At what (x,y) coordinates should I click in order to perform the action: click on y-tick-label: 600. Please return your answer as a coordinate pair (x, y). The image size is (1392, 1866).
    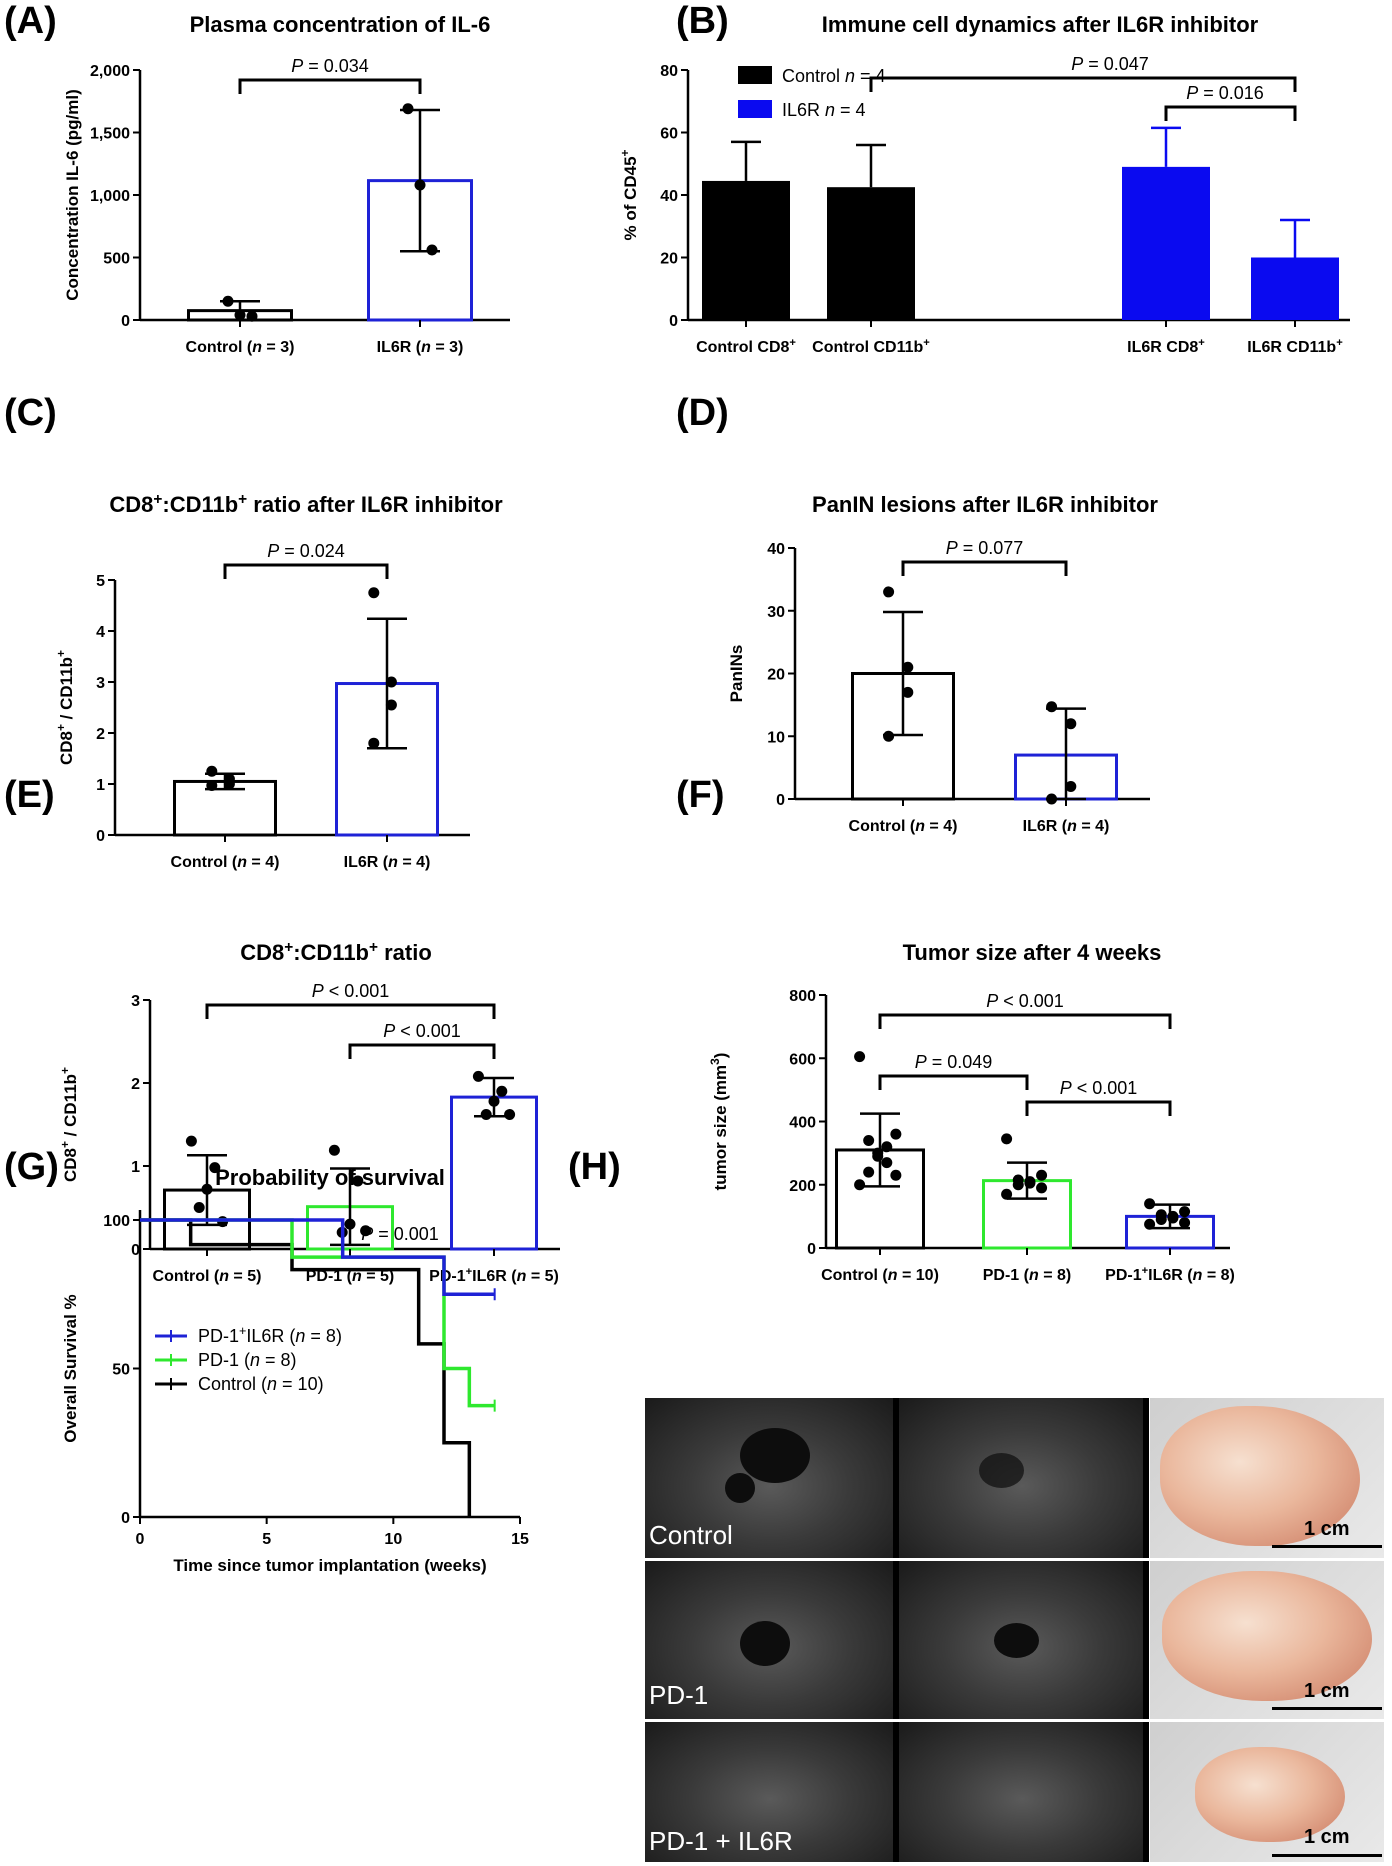
    Looking at the image, I should click on (802, 1059).